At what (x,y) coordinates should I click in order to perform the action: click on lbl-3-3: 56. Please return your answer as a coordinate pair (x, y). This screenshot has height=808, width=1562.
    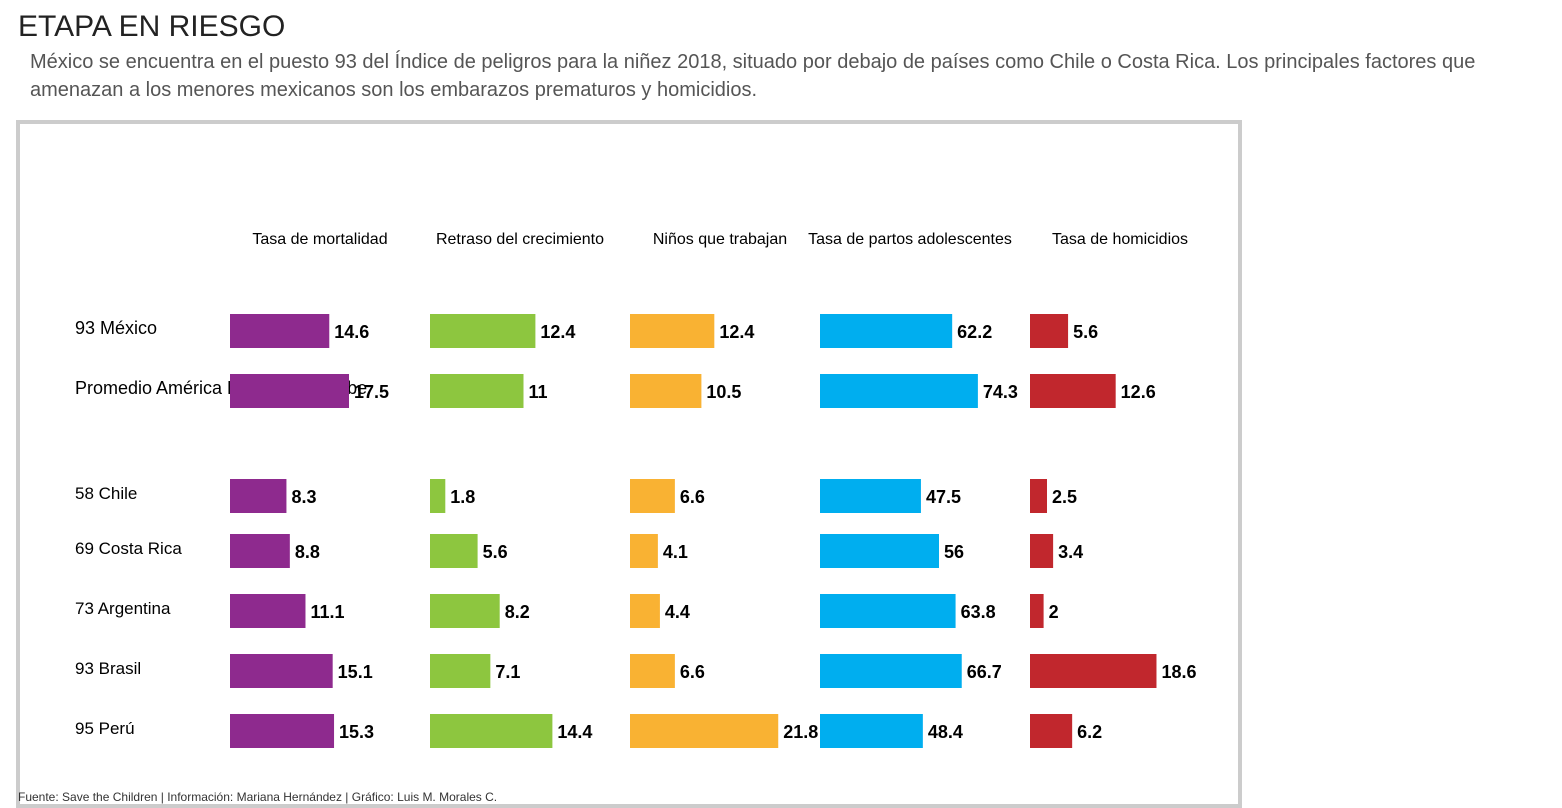
    Looking at the image, I should click on (954, 552).